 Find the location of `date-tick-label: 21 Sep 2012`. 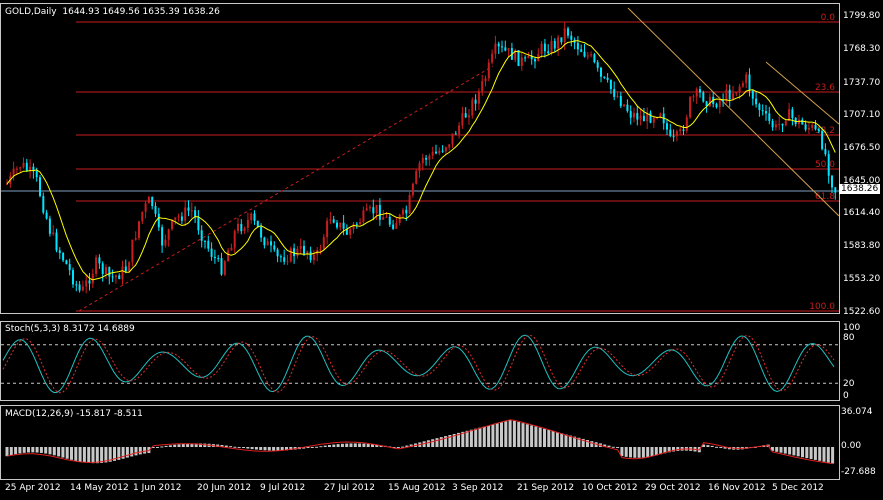

date-tick-label: 21 Sep 2012 is located at coordinates (546, 488).